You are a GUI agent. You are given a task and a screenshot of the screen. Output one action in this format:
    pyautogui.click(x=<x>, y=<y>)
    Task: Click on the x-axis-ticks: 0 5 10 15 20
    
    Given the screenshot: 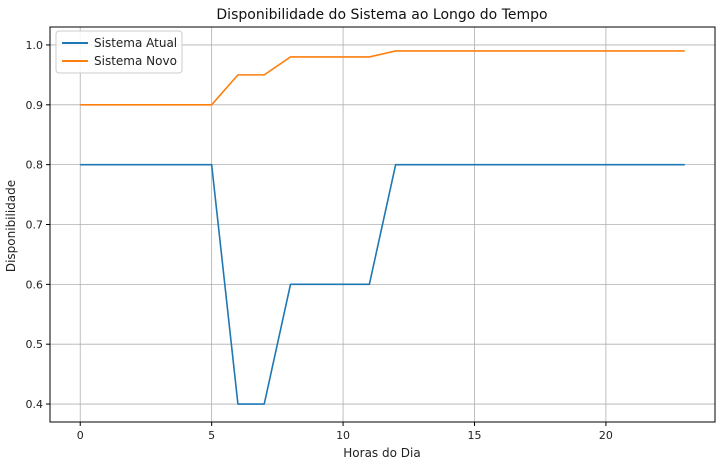 What is the action you would take?
    pyautogui.click(x=345, y=432)
    